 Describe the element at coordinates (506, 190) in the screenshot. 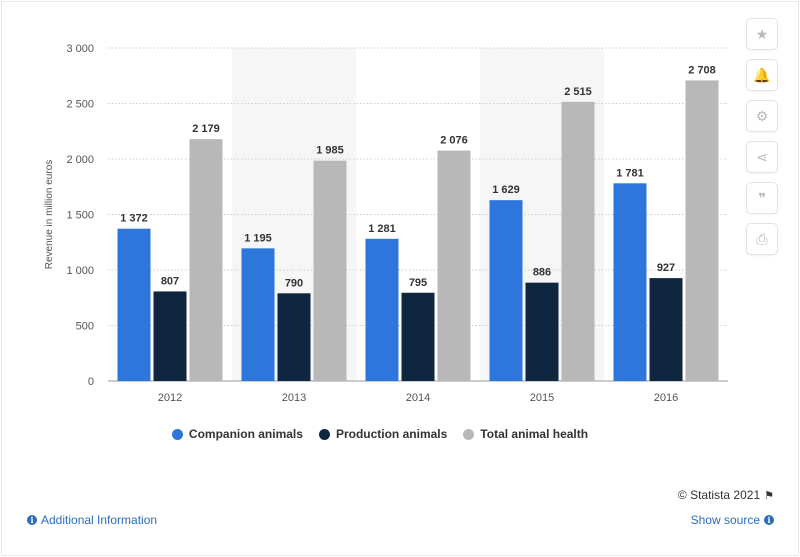

I see `data-label: 1 629` at that location.